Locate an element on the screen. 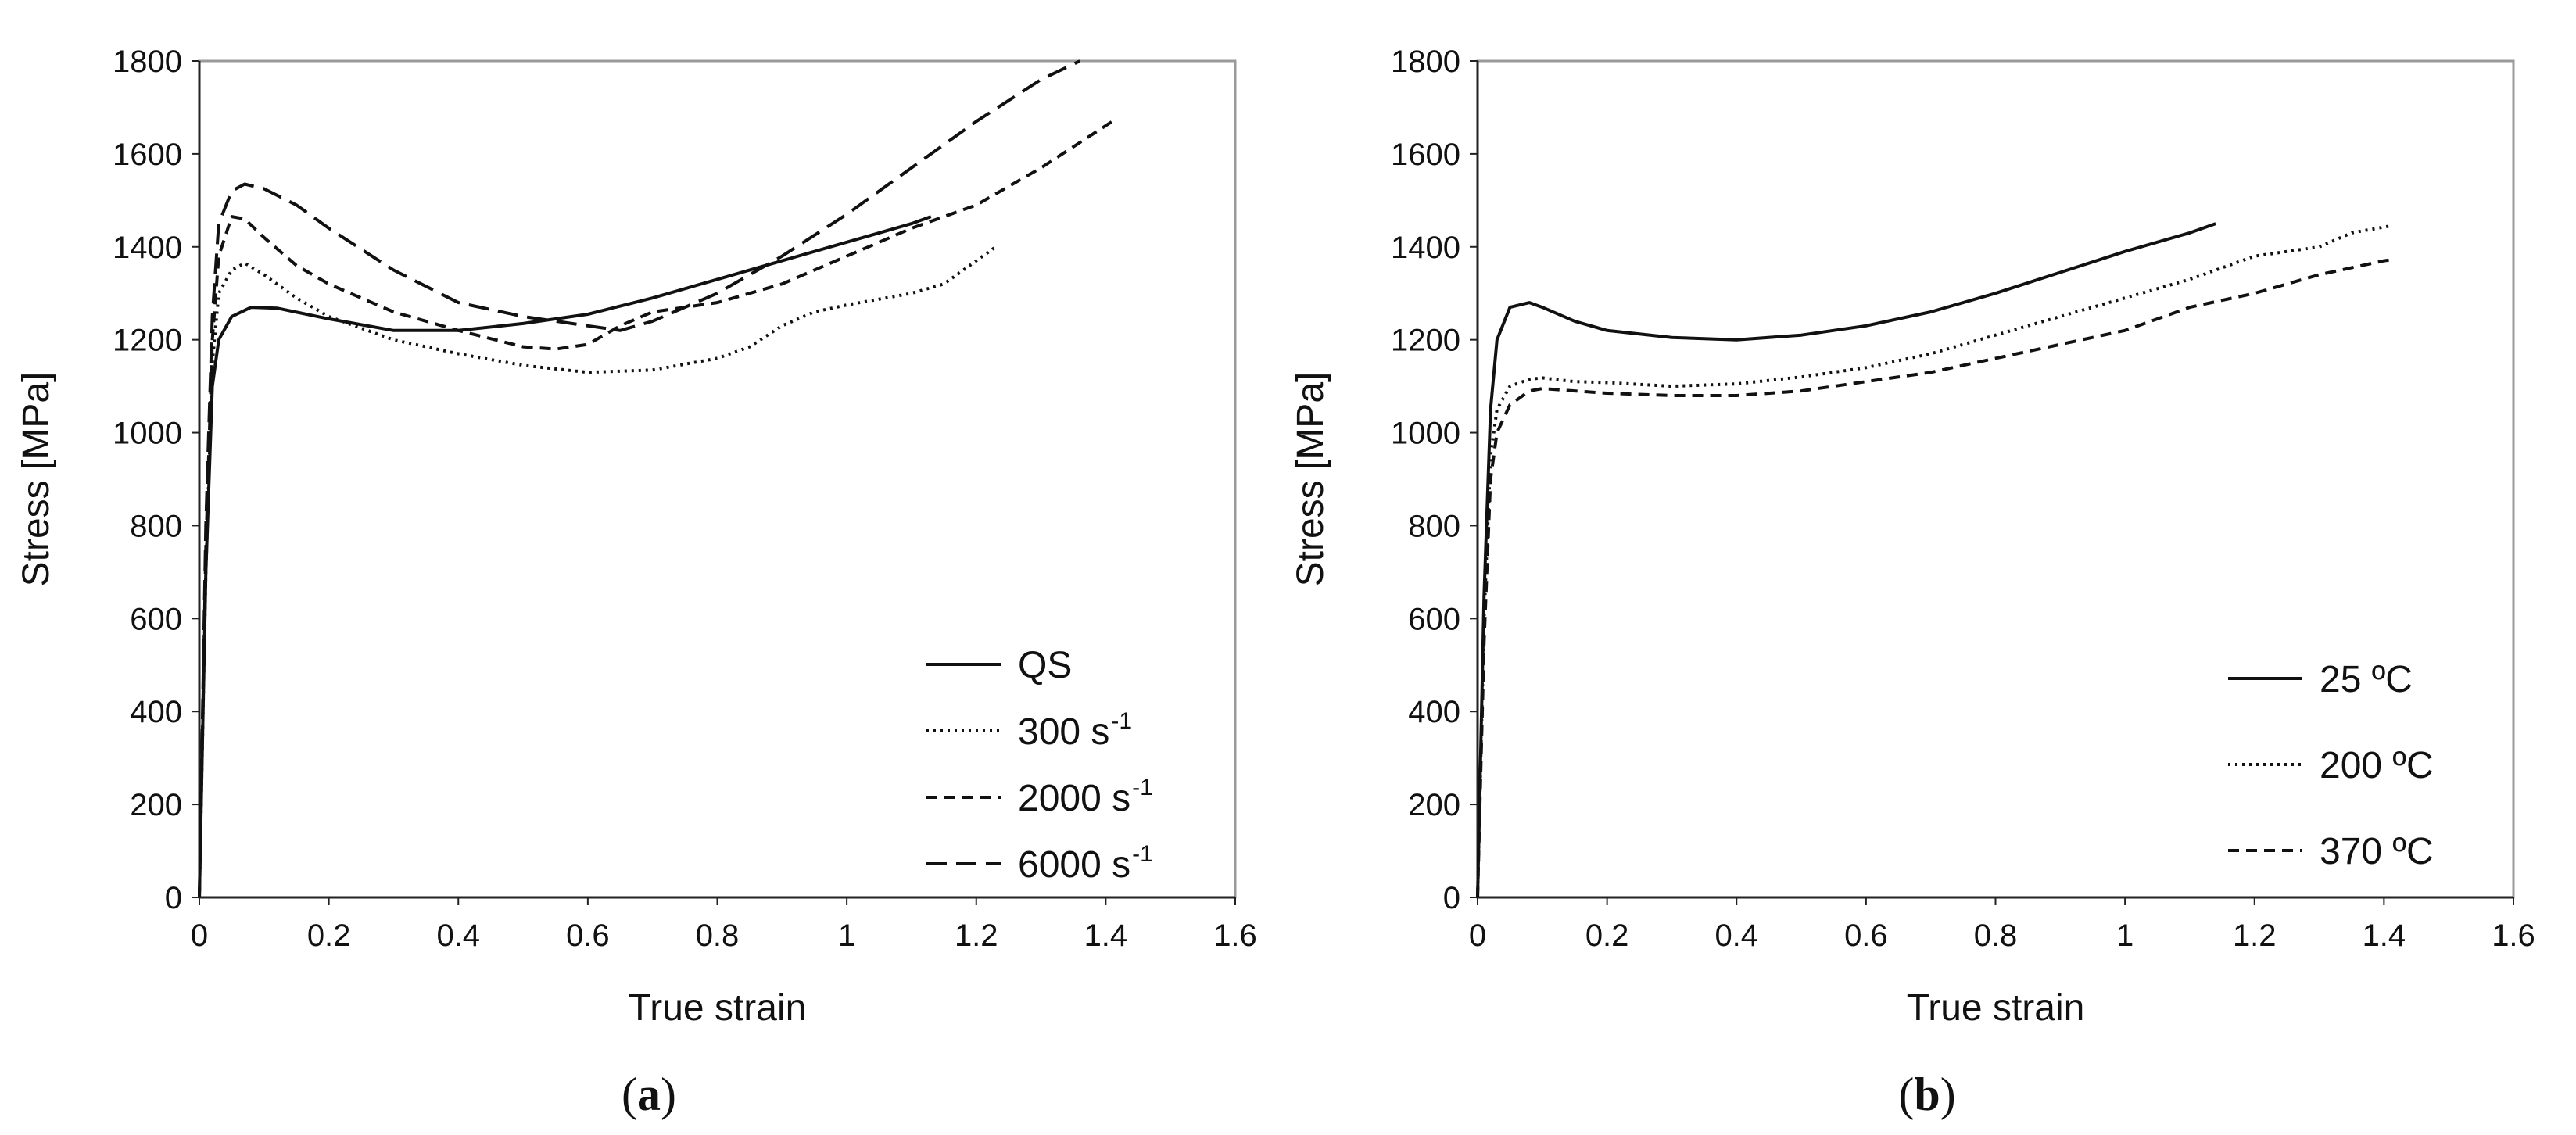 Image resolution: width=2576 pixels, height=1135 pixels. legend-label: 200 ºC is located at coordinates (2377, 765).